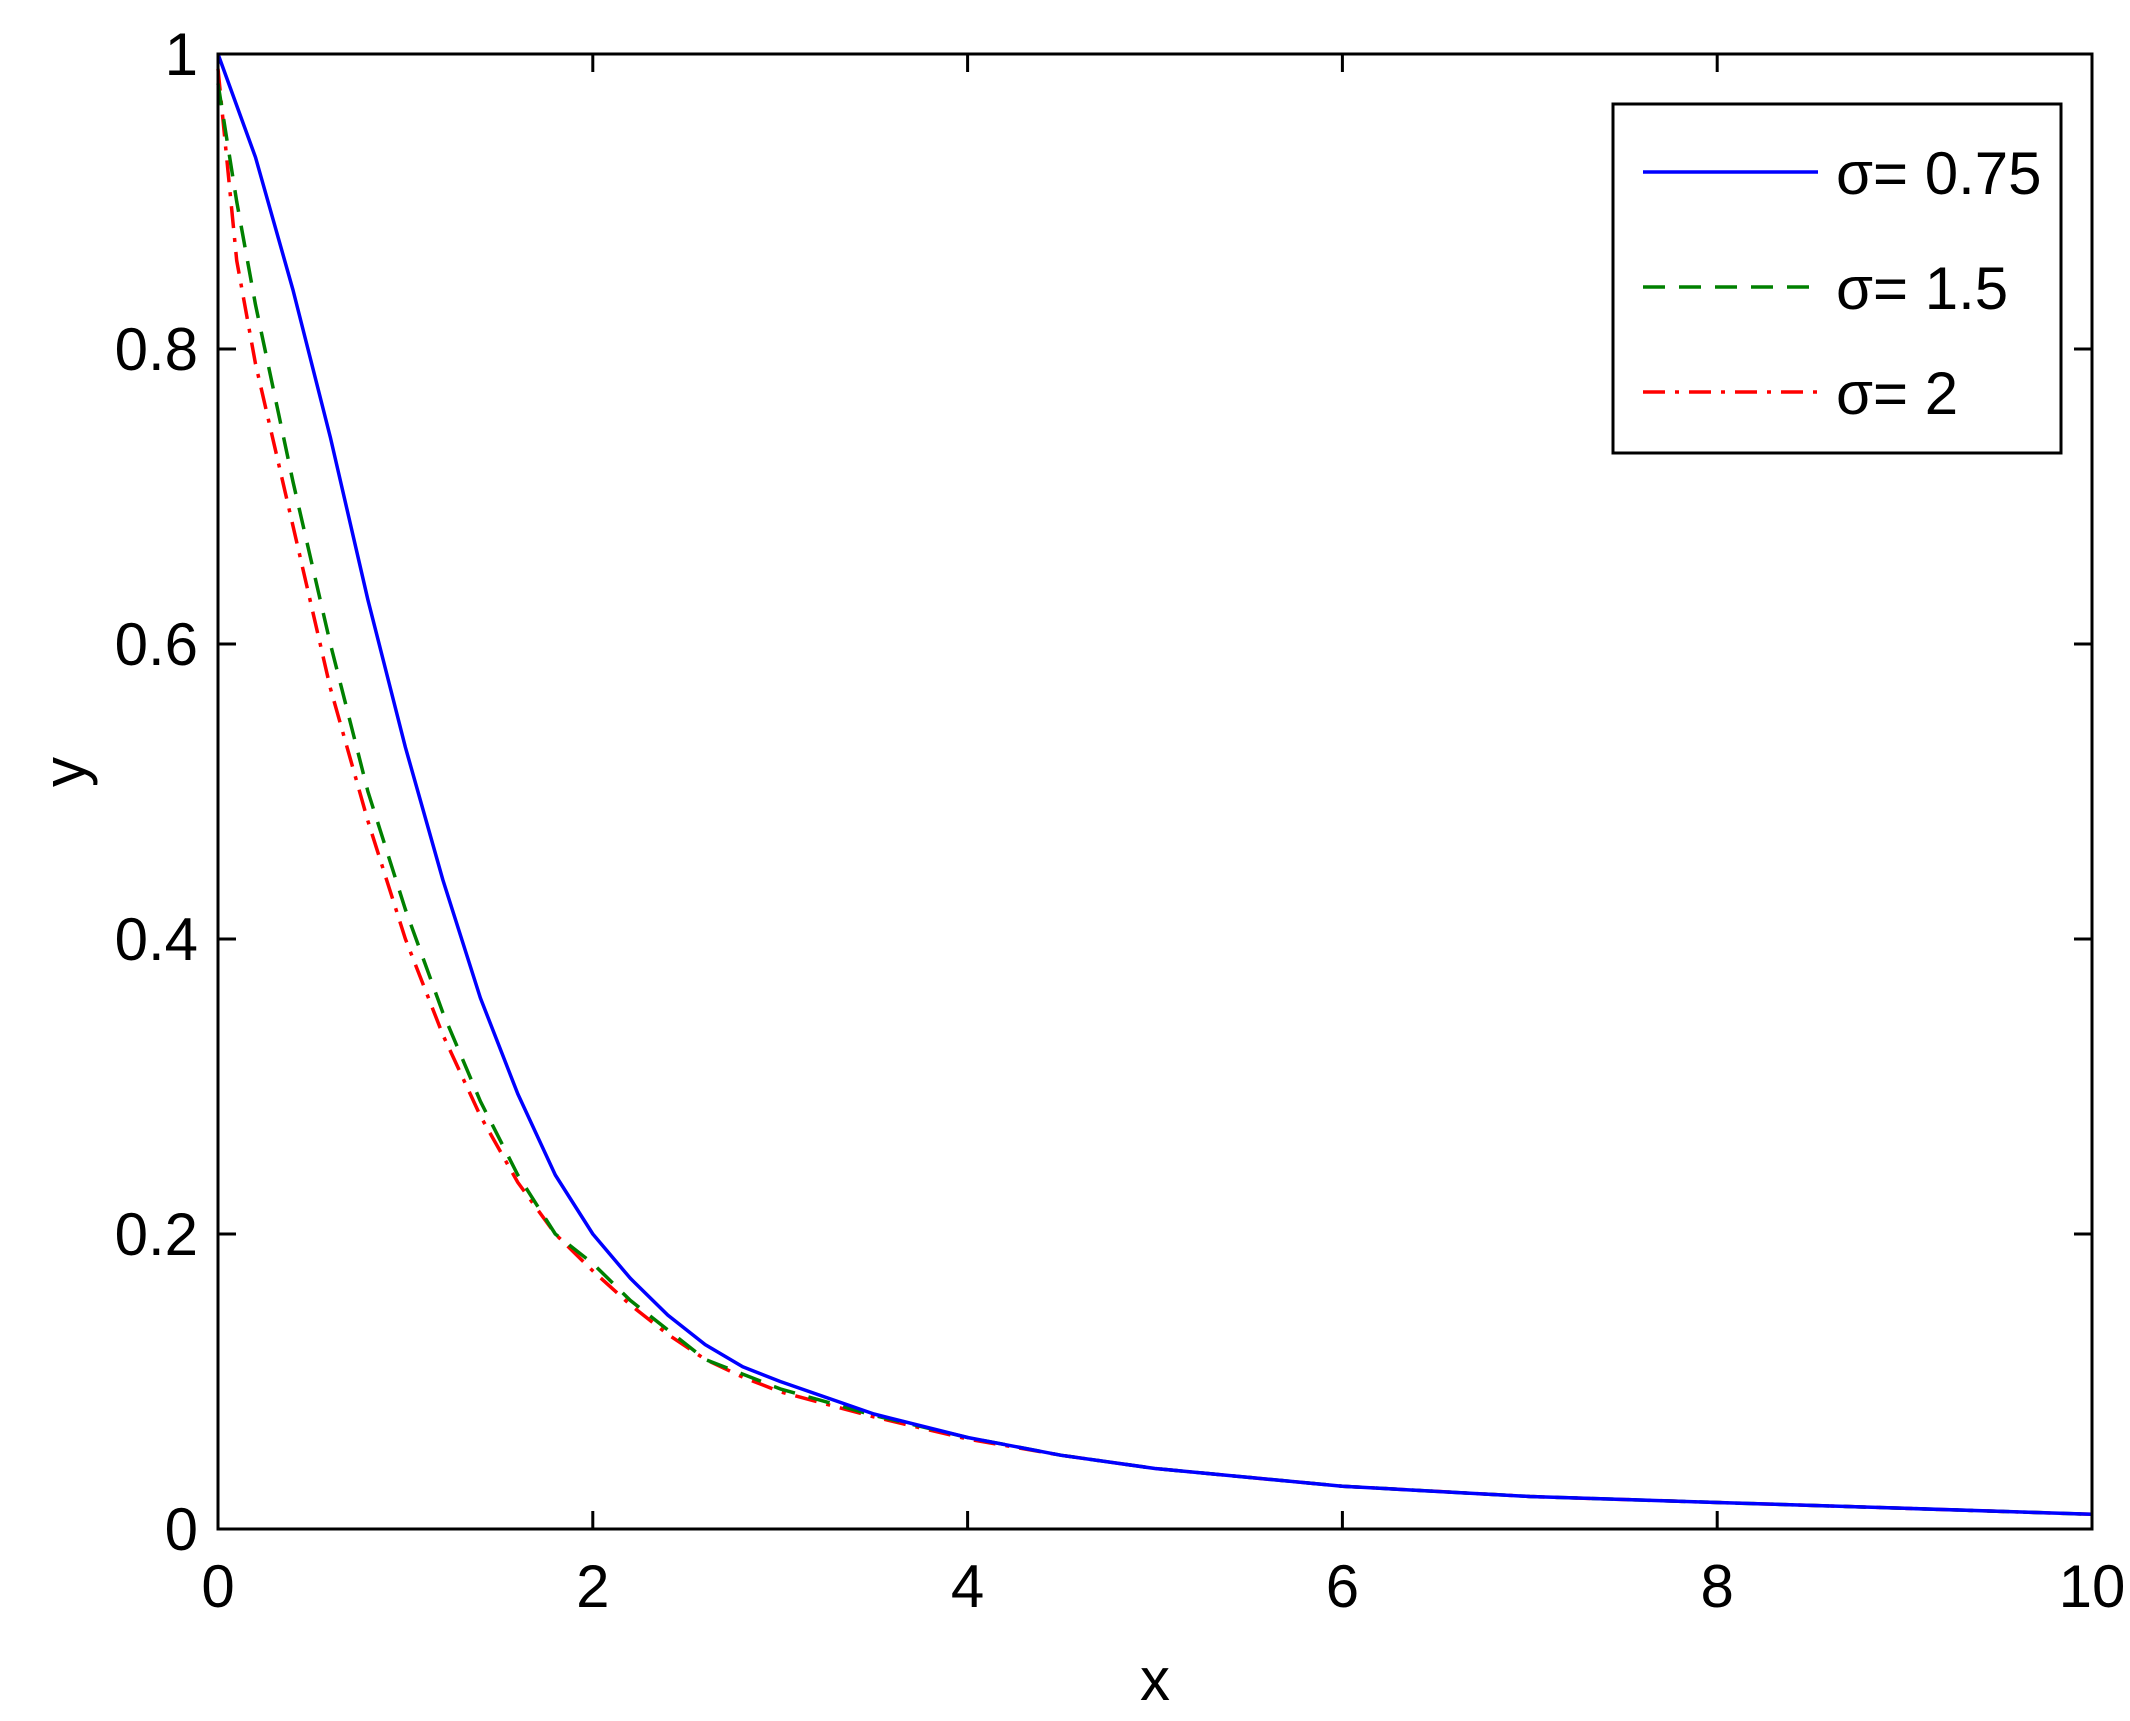  I want to click on legend-box, so click(1837, 278).